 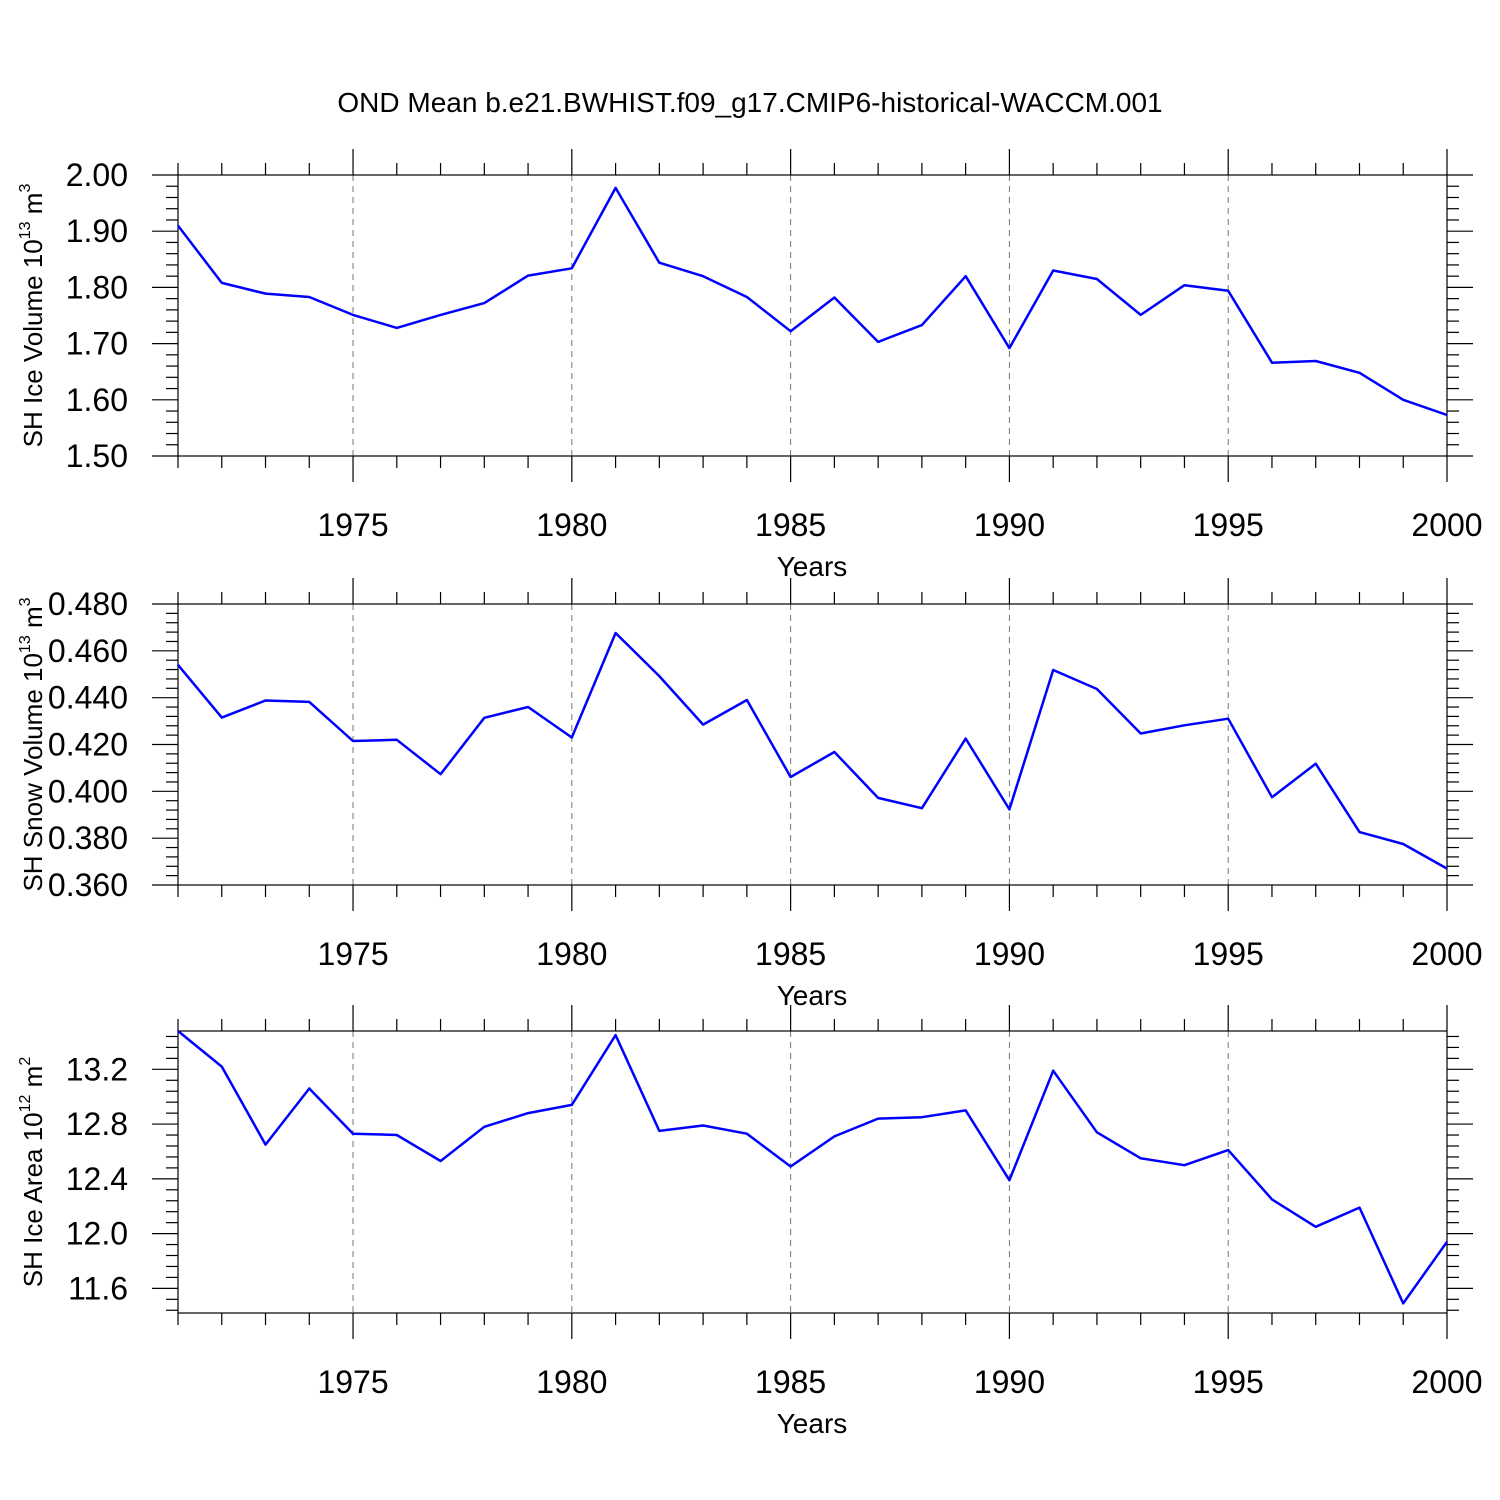 I want to click on y-label-text: SH Ice Area 10, so click(x=33, y=1199).